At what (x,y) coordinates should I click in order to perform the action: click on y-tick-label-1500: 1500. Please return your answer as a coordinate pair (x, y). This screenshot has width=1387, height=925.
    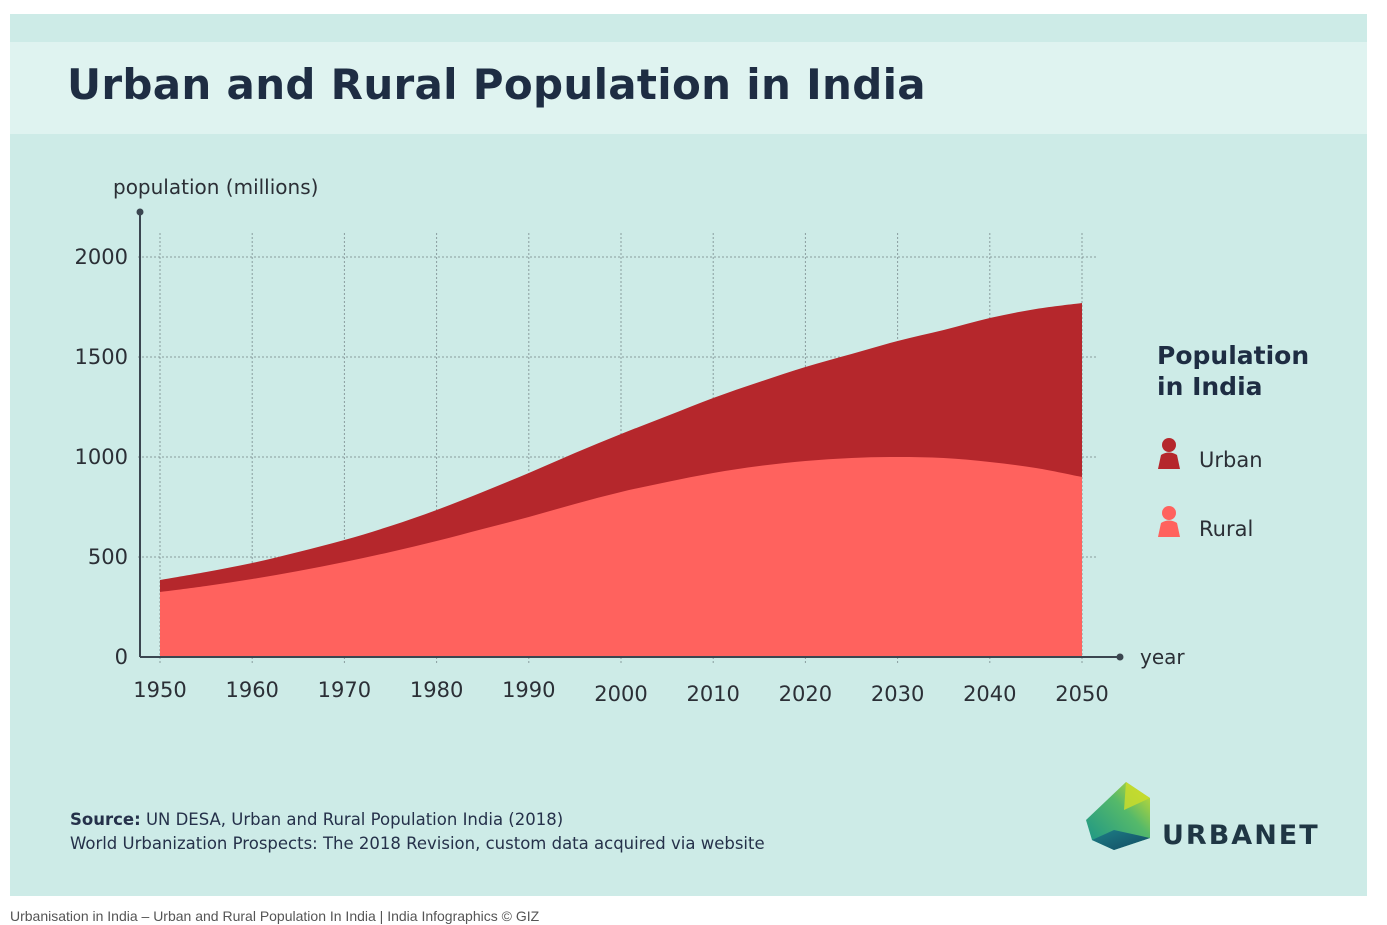
    Looking at the image, I should click on (101, 357).